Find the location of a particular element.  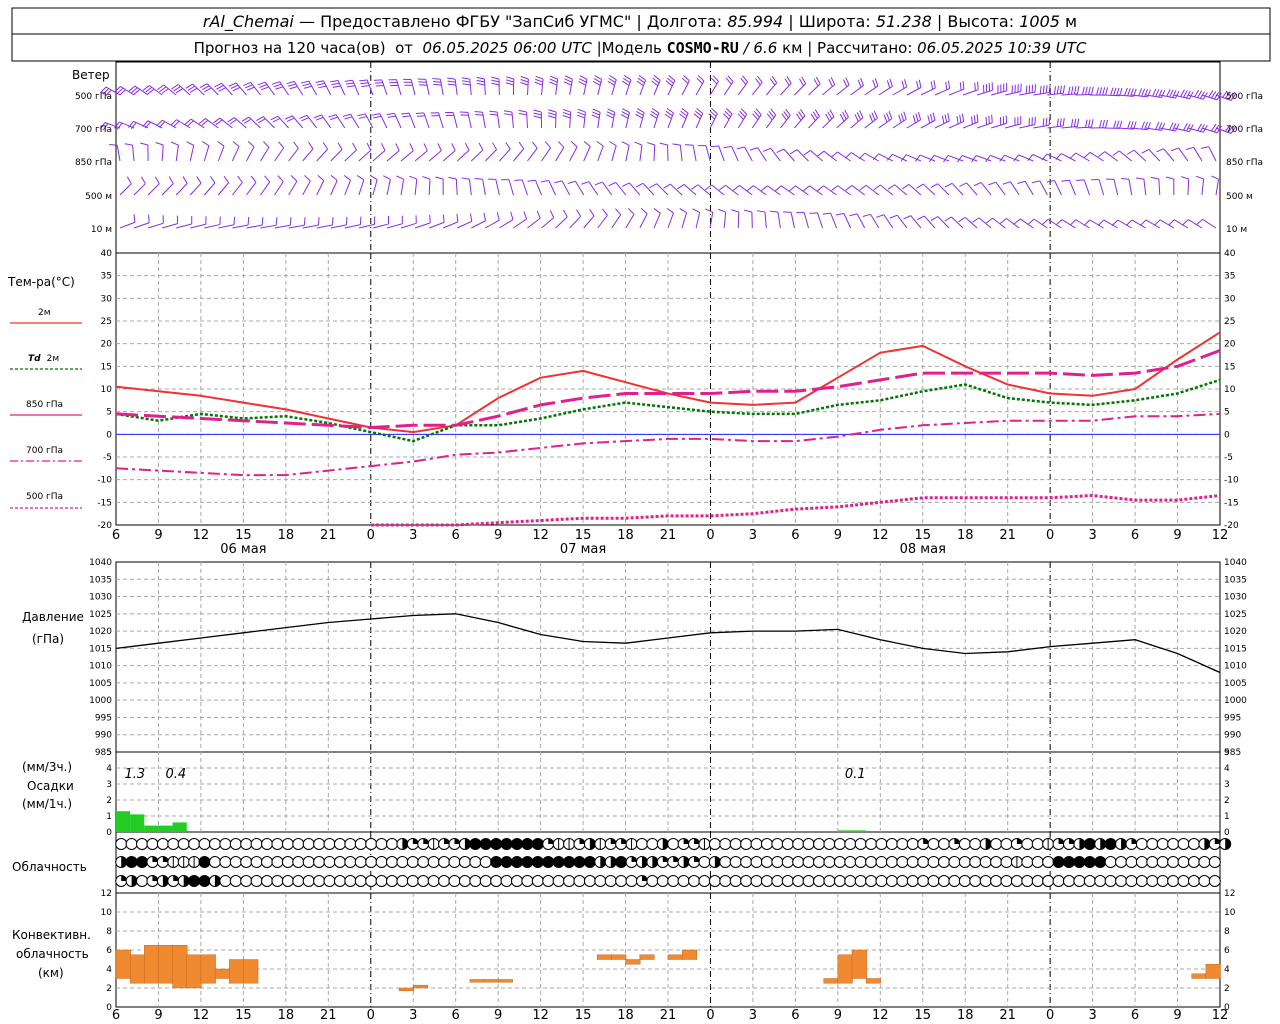

press-ytick-left: 1005 is located at coordinates (100, 684).